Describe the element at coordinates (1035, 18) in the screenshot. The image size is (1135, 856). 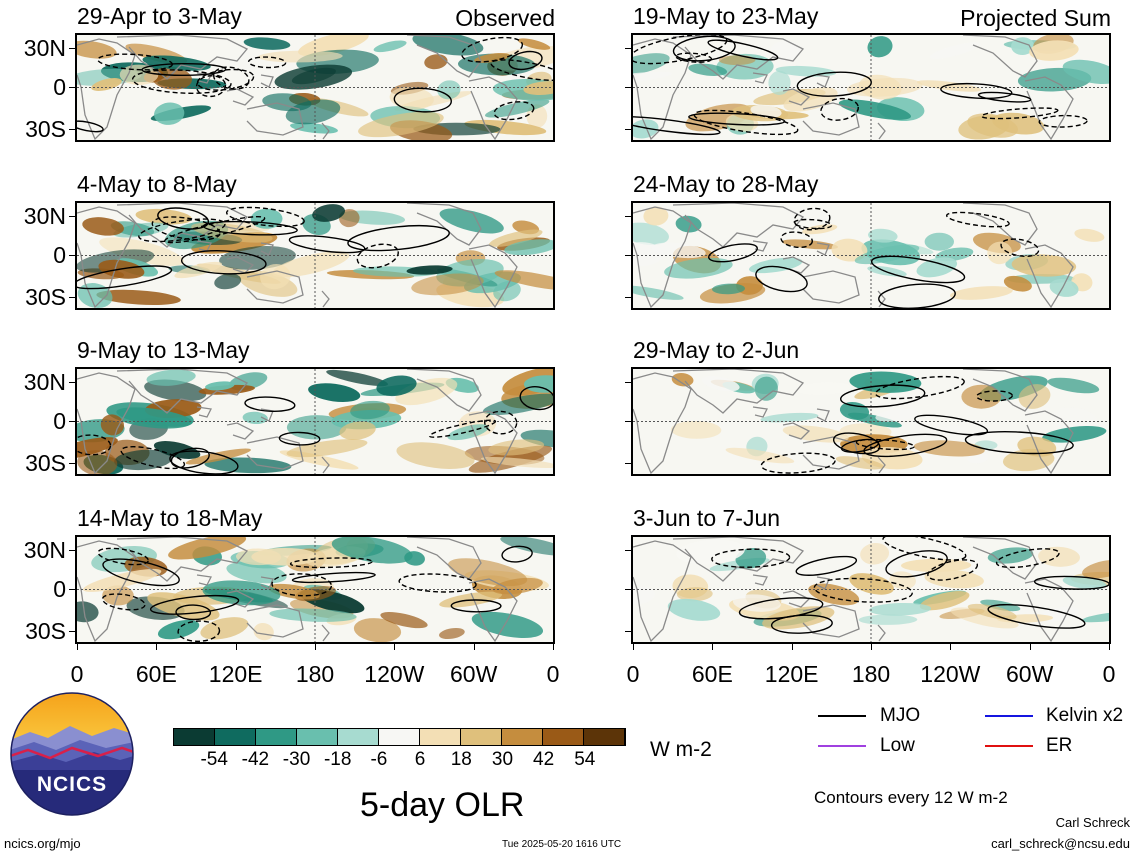
I see `column-label-projected: Projected Sum` at that location.